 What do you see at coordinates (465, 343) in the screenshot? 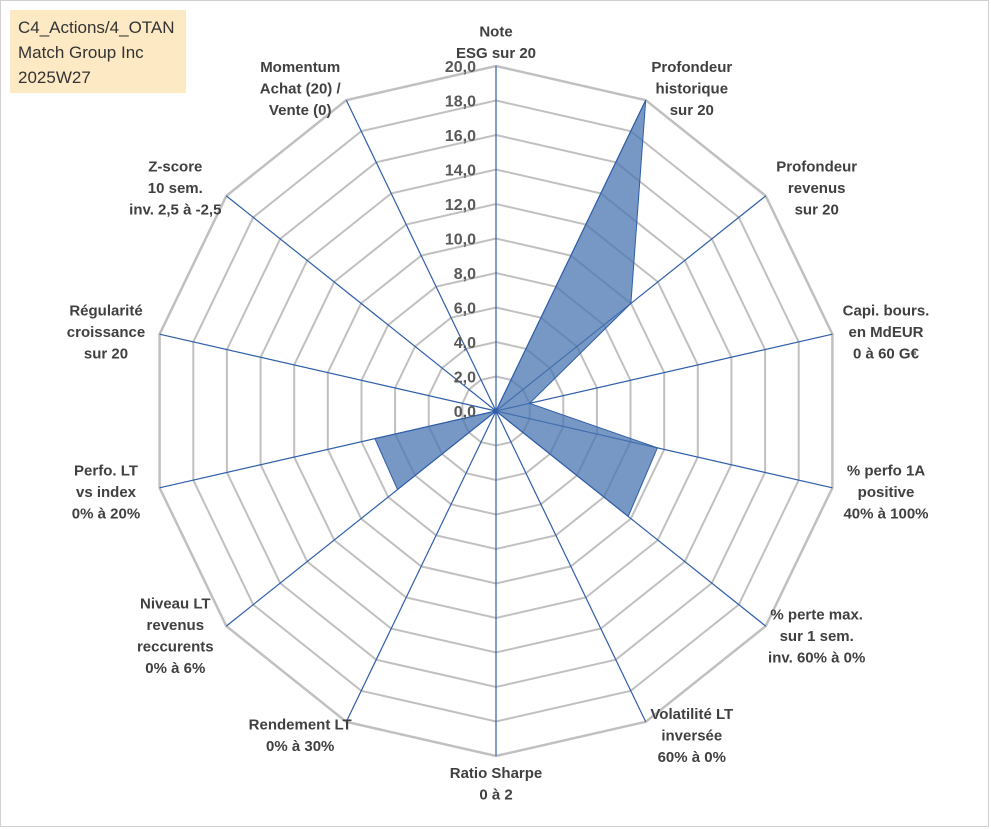
I see `tick-label: 4,0` at bounding box center [465, 343].